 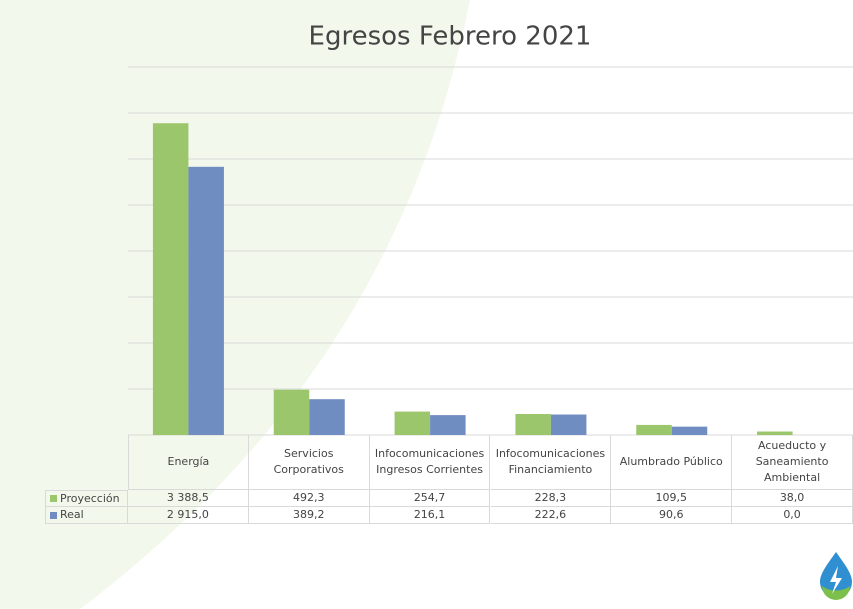 I want to click on category-label: Infocomunicaciones Financiamiento, so click(x=551, y=462).